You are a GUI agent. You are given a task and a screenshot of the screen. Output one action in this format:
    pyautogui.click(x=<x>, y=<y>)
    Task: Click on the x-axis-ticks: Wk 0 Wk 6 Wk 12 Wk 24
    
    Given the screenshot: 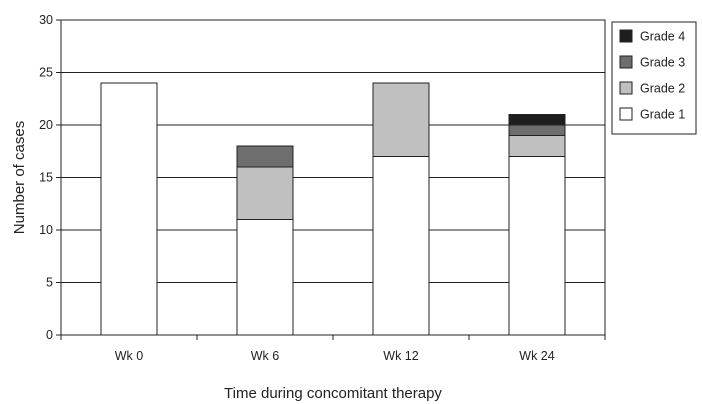 What is the action you would take?
    pyautogui.click(x=333, y=349)
    